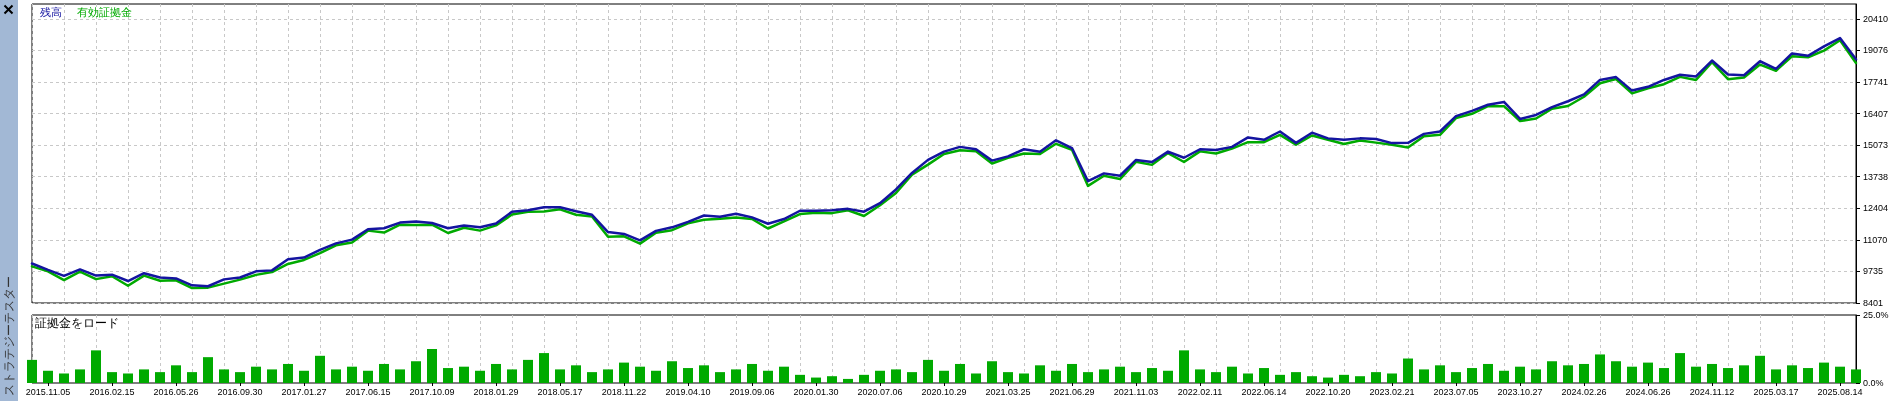 The height and width of the screenshot is (401, 1895). What do you see at coordinates (1072, 391) in the screenshot?
I see `x-tick-label: 2021.06.29` at bounding box center [1072, 391].